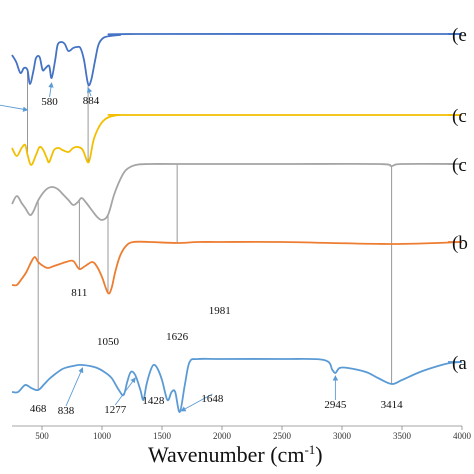 This screenshot has width=474, height=474. I want to click on peak-label: 1626, so click(177, 337).